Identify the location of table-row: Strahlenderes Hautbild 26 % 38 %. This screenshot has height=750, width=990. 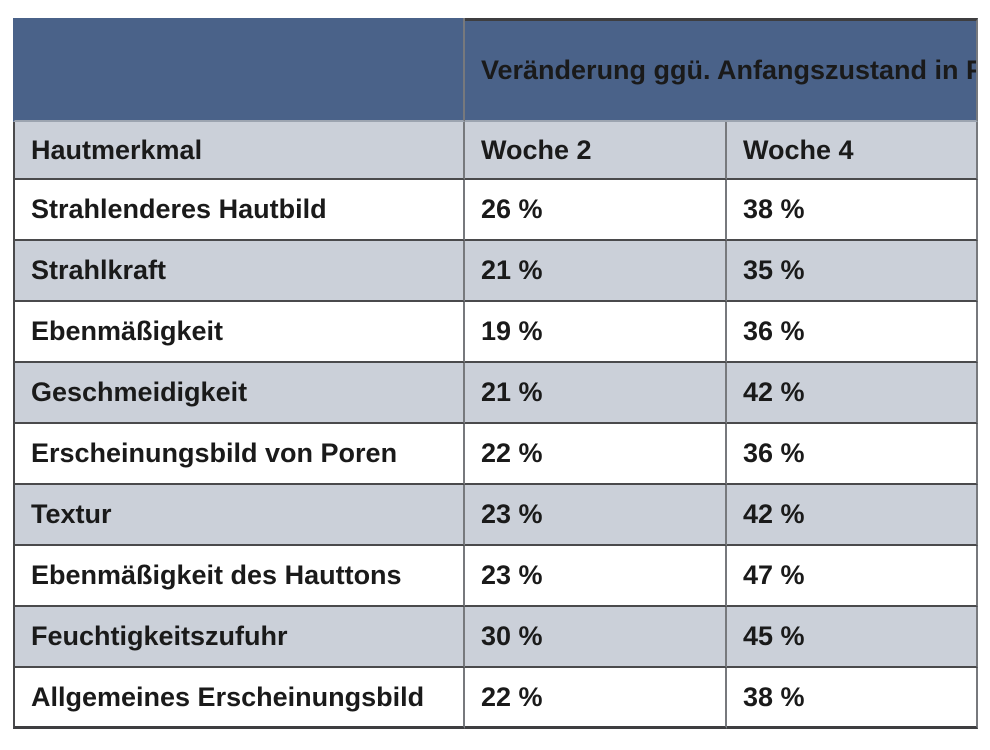
(496, 210).